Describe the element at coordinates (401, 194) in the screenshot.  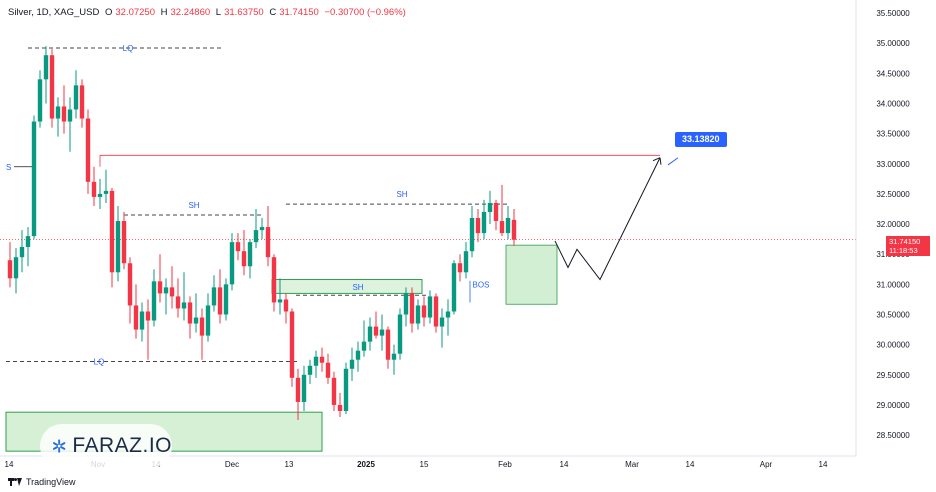
I see `sh-right-label: SH` at that location.